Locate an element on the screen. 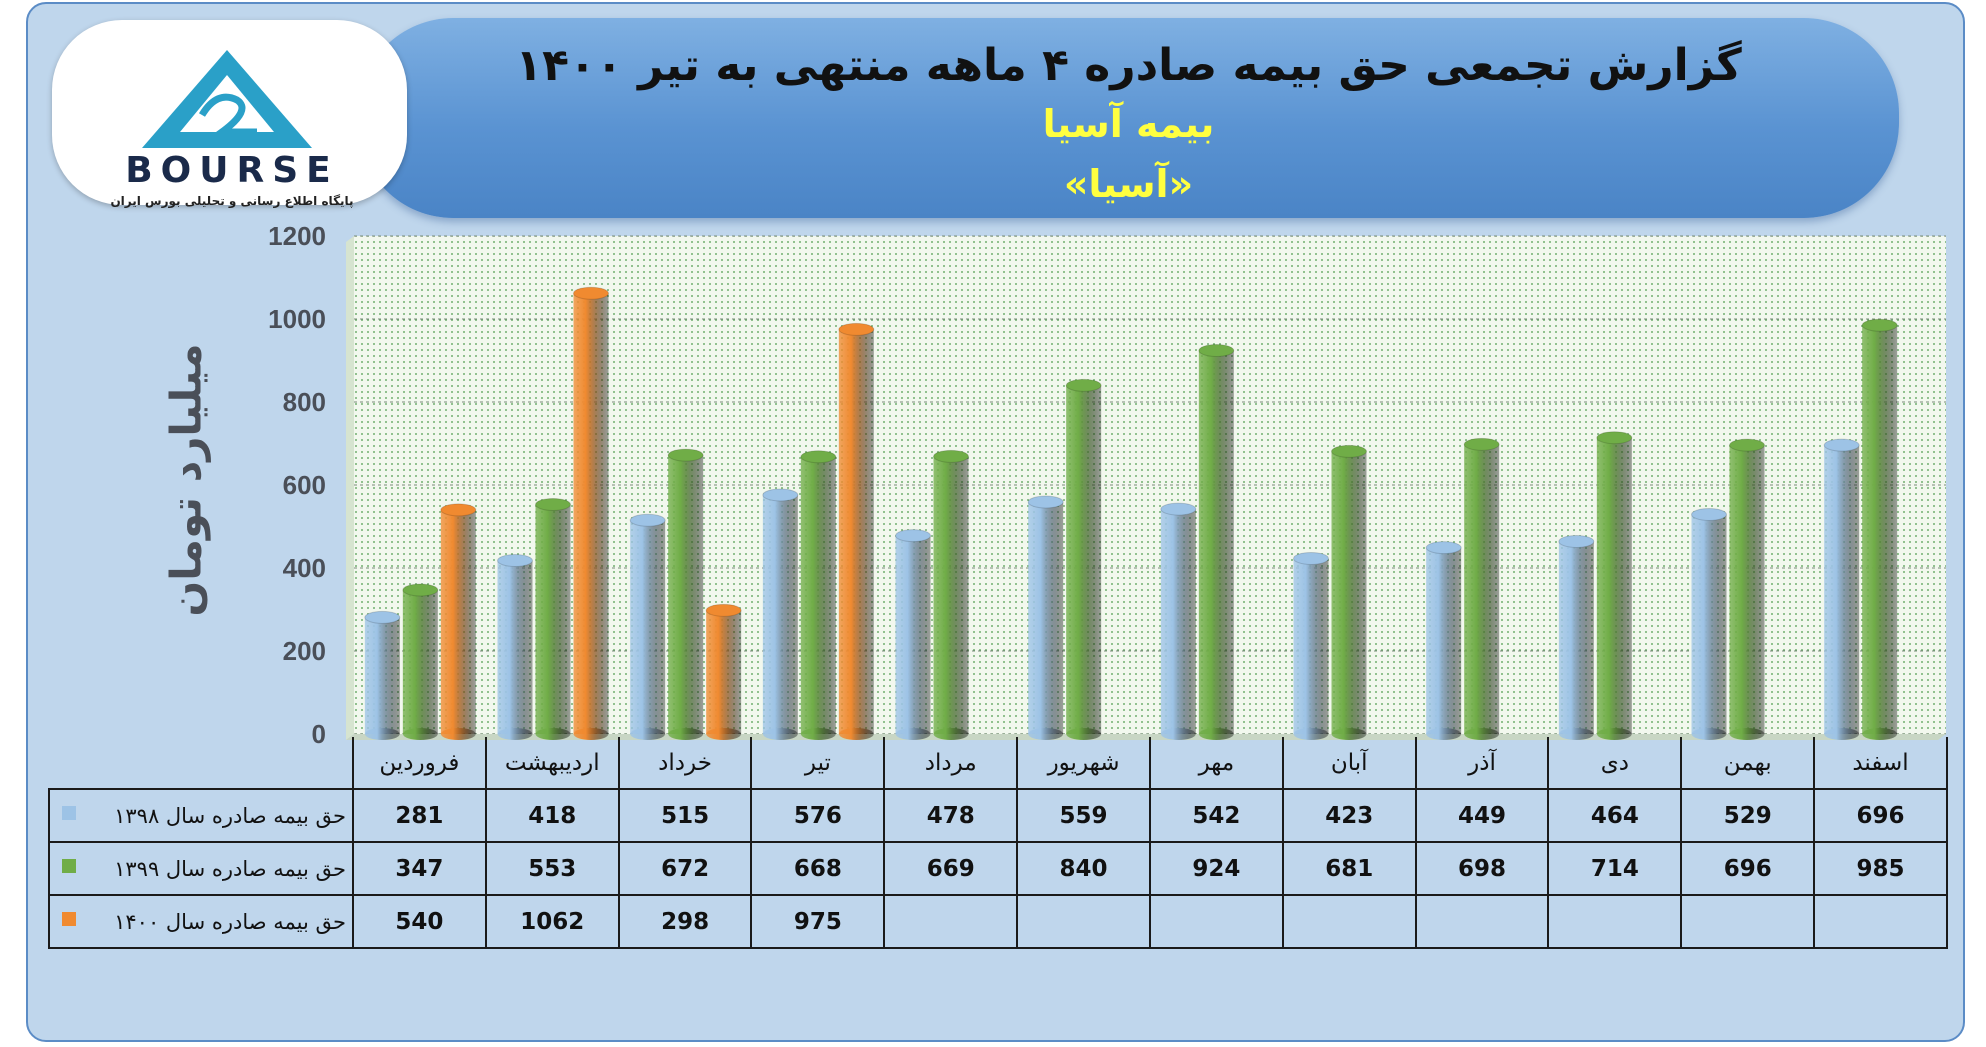  company-symbol: «آسیا» is located at coordinates (1128, 184).